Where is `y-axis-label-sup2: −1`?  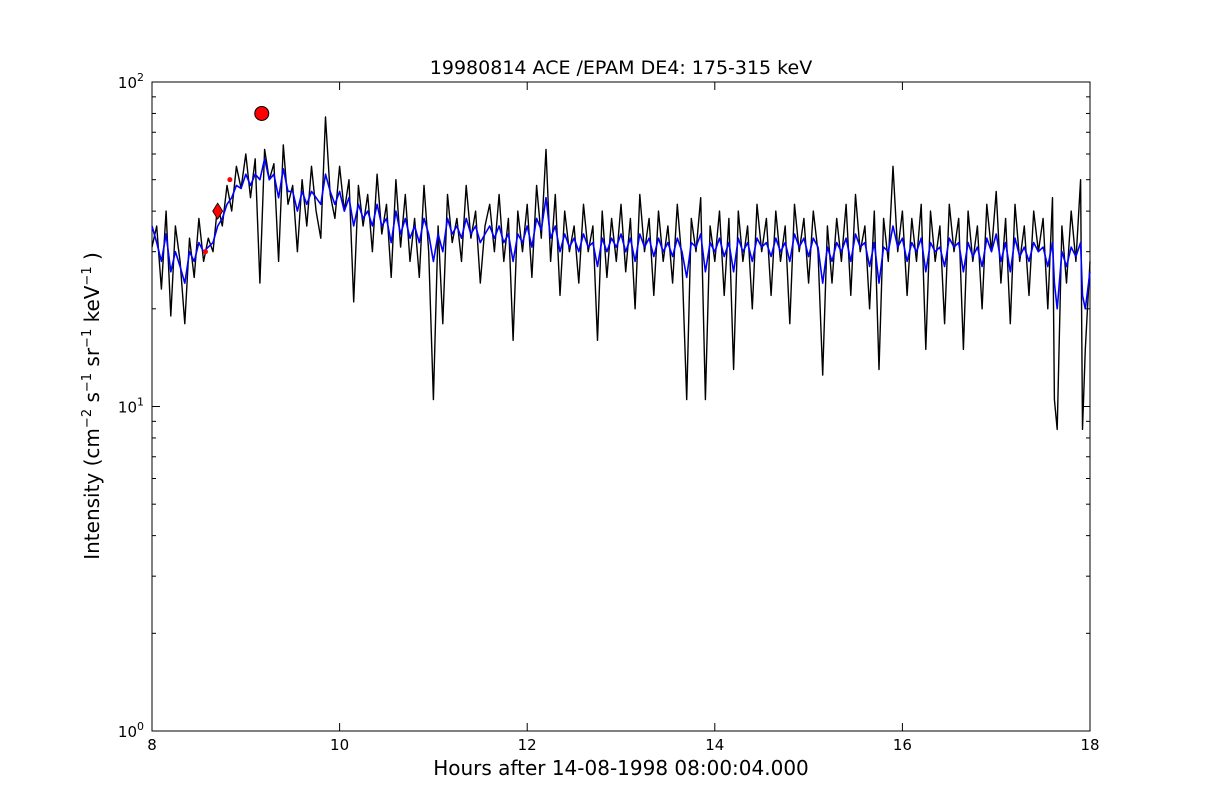
y-axis-label-sup2: −1 is located at coordinates (87, 382).